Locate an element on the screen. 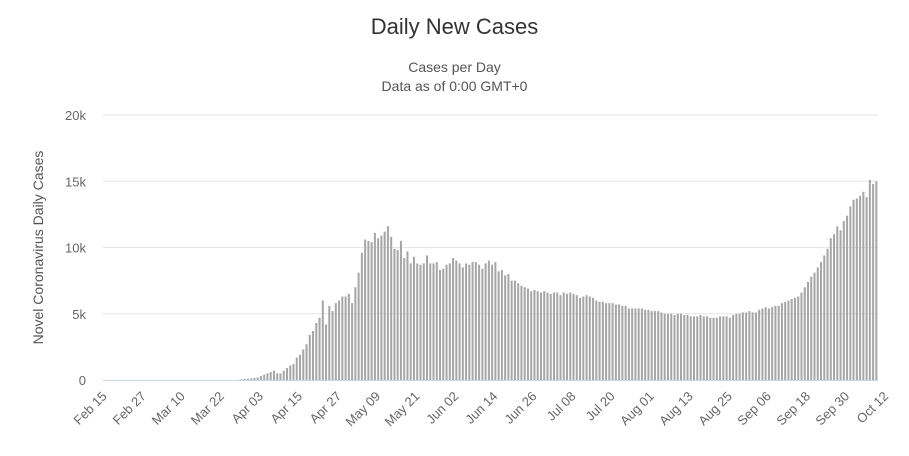  y-tick-label: 0 is located at coordinates (82, 380).